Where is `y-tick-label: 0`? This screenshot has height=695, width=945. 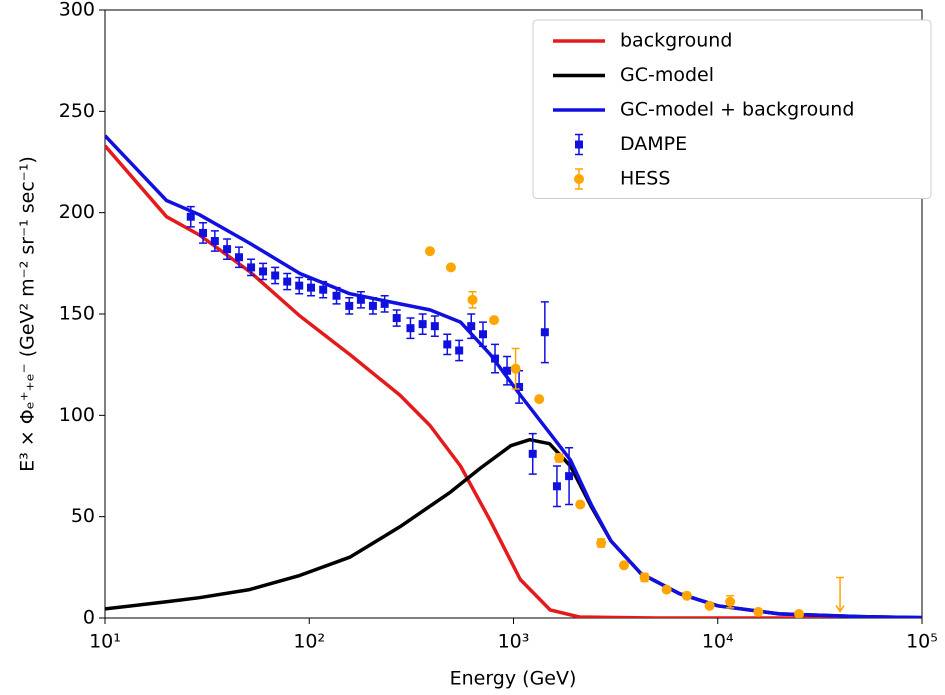 y-tick-label: 0 is located at coordinates (89, 618).